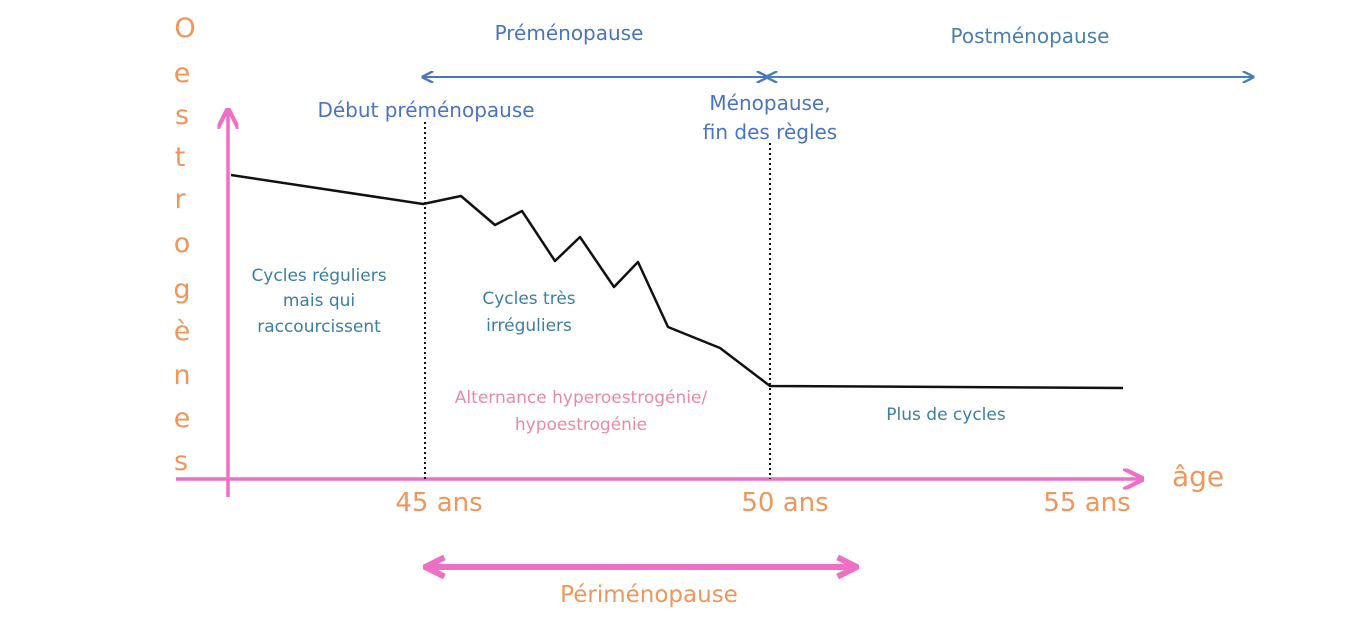 Image resolution: width=1366 pixels, height=619 pixels. Describe the element at coordinates (180, 157) in the screenshot. I see `y-label-letter: t` at that location.